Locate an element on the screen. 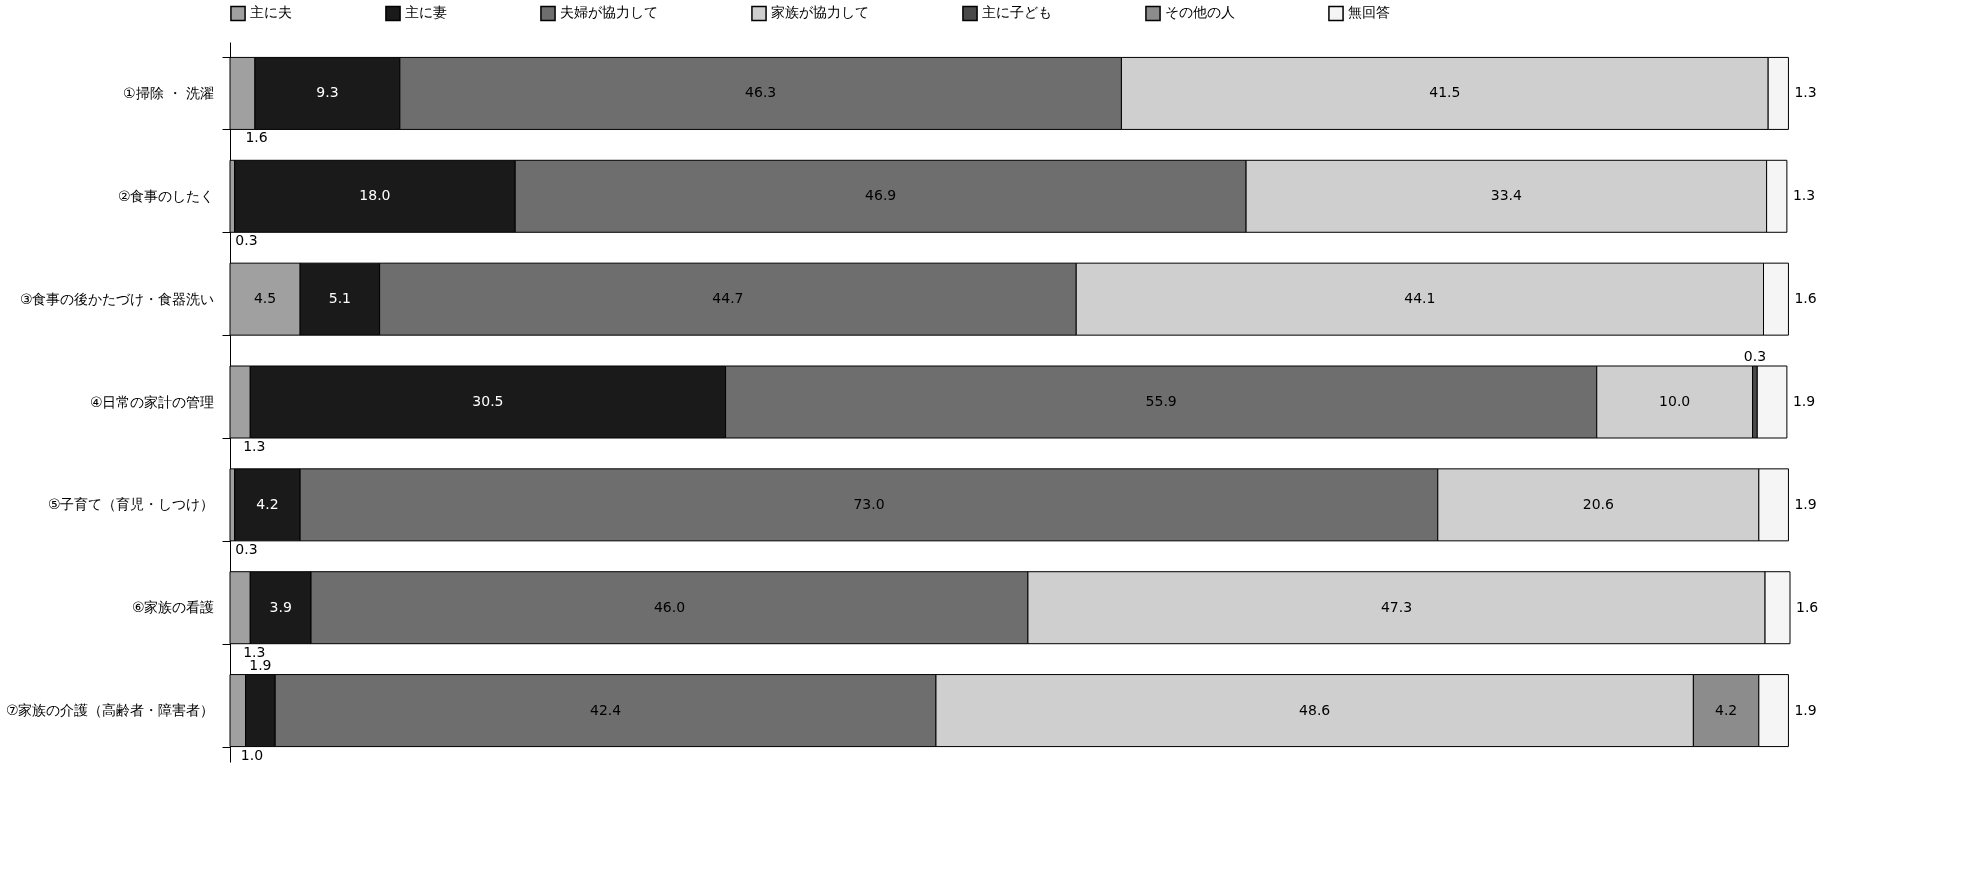  data-label: 33.4 is located at coordinates (1506, 195).